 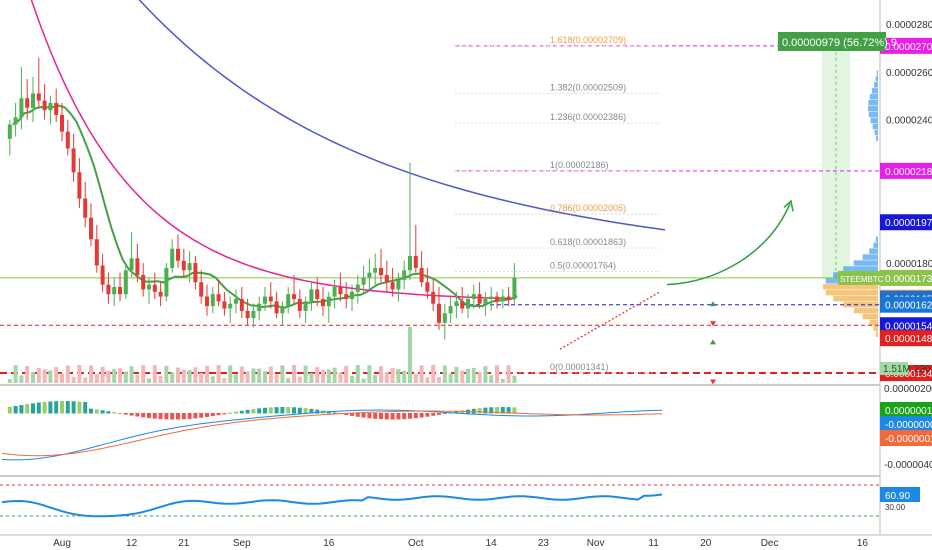 I want to click on rsi-tag-label: 60.90, so click(x=897, y=496).